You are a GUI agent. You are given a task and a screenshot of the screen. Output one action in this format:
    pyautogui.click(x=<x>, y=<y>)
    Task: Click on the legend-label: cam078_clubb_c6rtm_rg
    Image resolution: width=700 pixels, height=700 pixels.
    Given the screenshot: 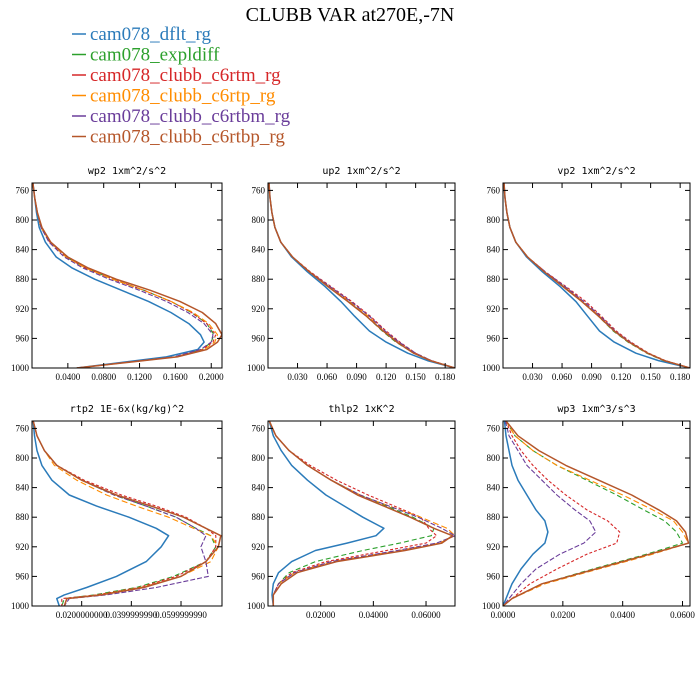 What is the action you would take?
    pyautogui.click(x=185, y=75)
    